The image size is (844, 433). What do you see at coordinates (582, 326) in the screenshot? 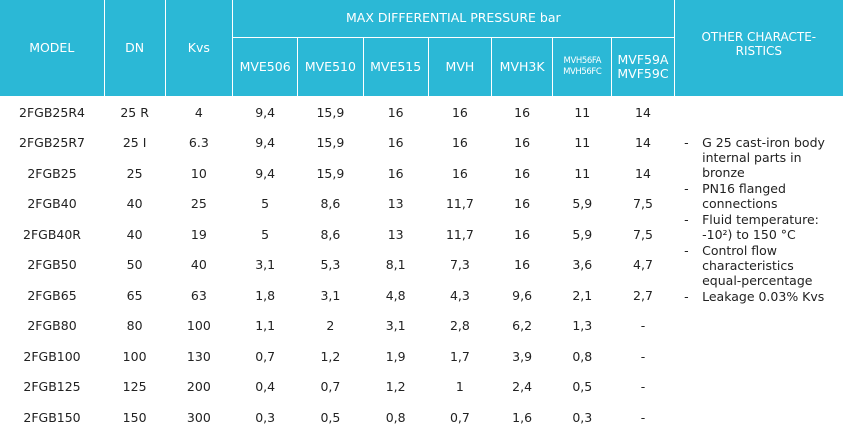
I see `cell-mvh56: 1,3` at bounding box center [582, 326].